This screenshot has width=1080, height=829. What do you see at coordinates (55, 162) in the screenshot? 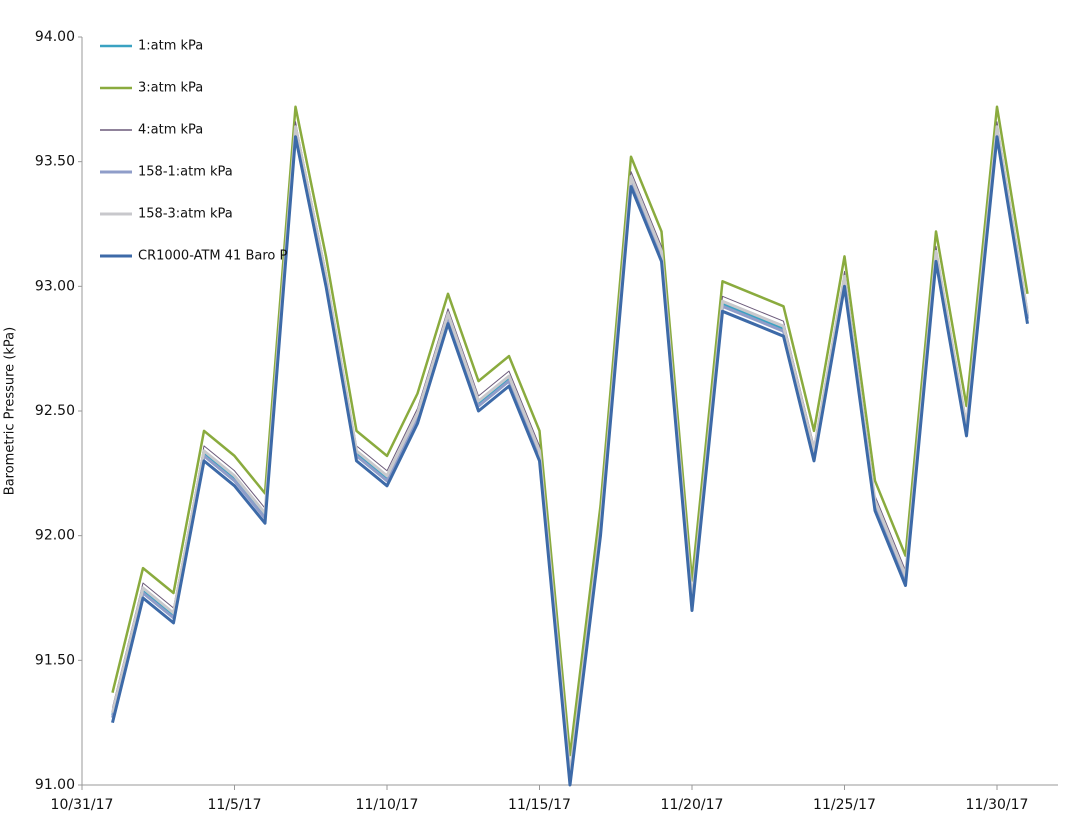
I see `y-tick-label: 93.50` at bounding box center [55, 162].